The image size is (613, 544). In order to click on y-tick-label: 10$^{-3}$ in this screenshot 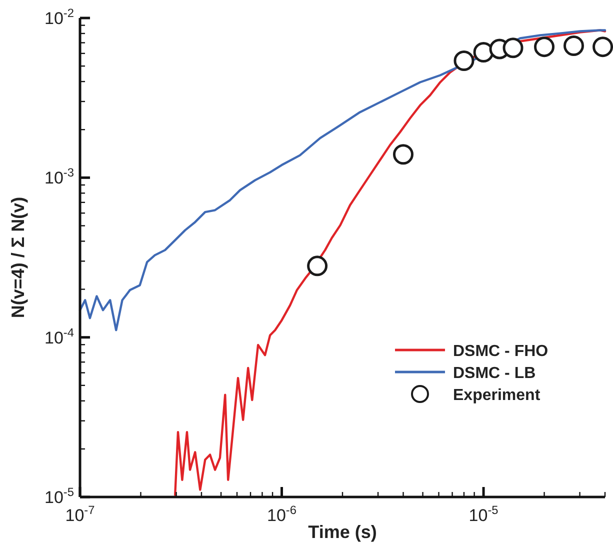, I will do `click(59, 177)`.